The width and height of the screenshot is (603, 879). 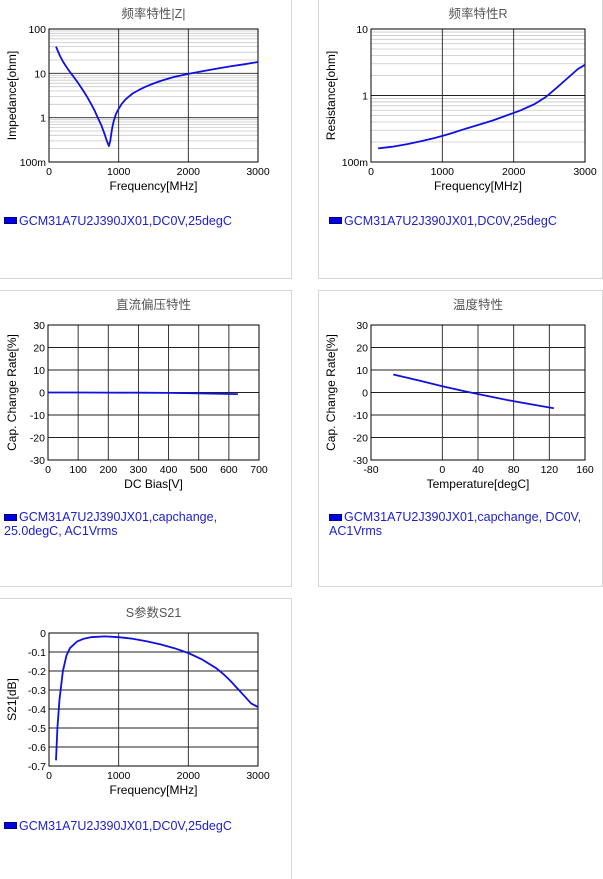 I want to click on x-tick-label: 200, so click(x=109, y=470).